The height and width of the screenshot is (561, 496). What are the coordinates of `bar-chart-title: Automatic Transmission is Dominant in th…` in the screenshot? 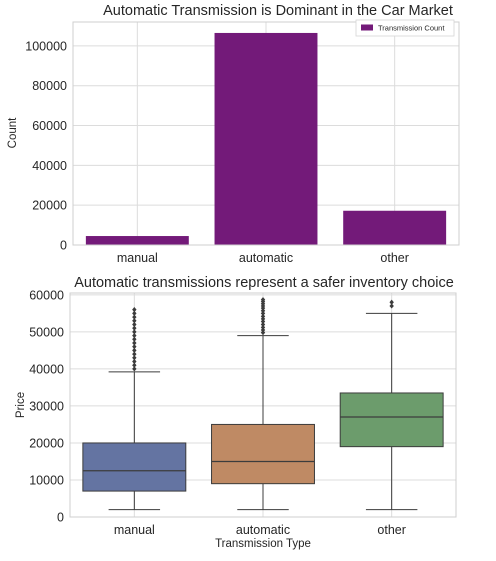 It's located at (278, 11).